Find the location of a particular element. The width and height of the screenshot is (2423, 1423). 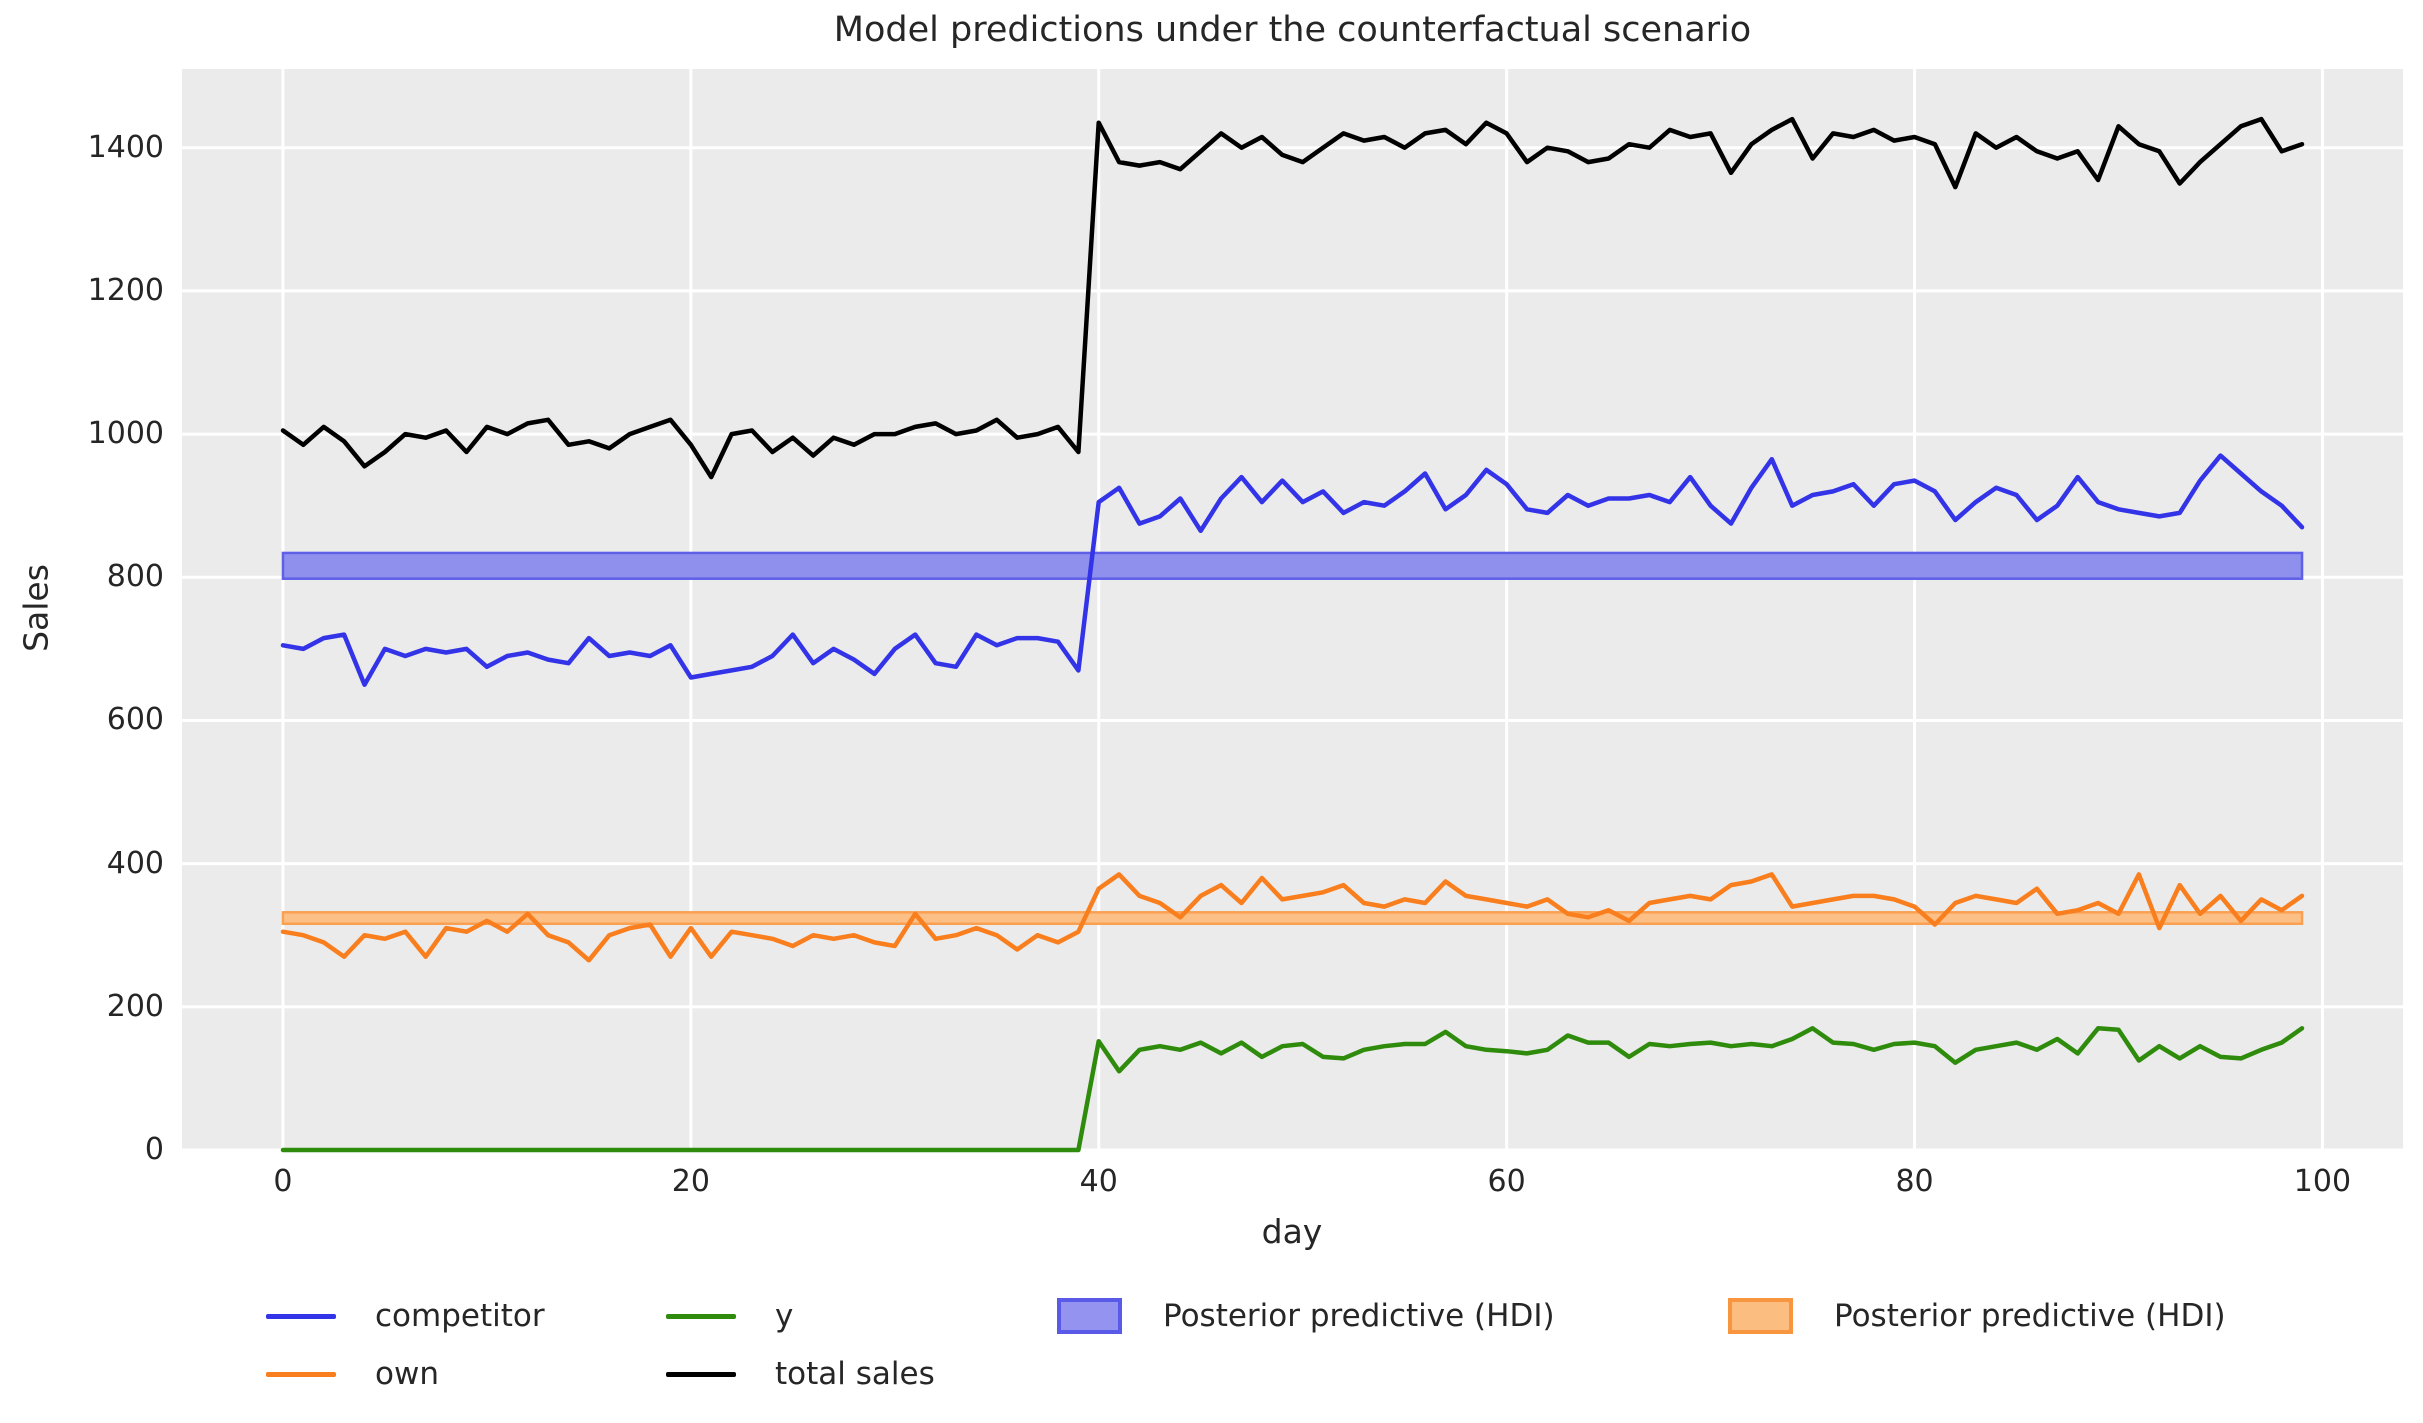

legend-label: own is located at coordinates (407, 1374).